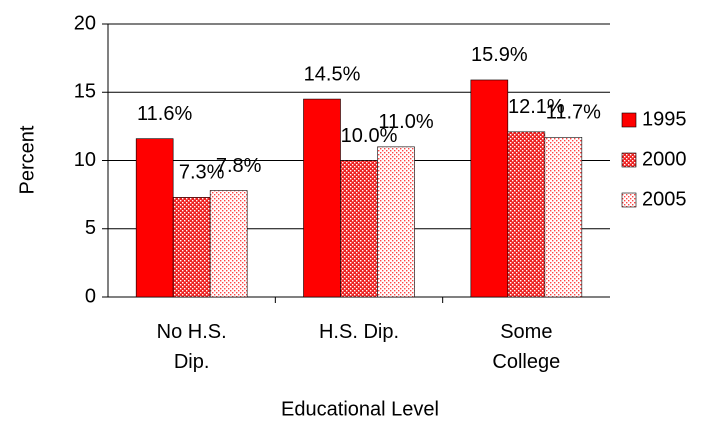  I want to click on x-tick-label: Some College, so click(526, 347).